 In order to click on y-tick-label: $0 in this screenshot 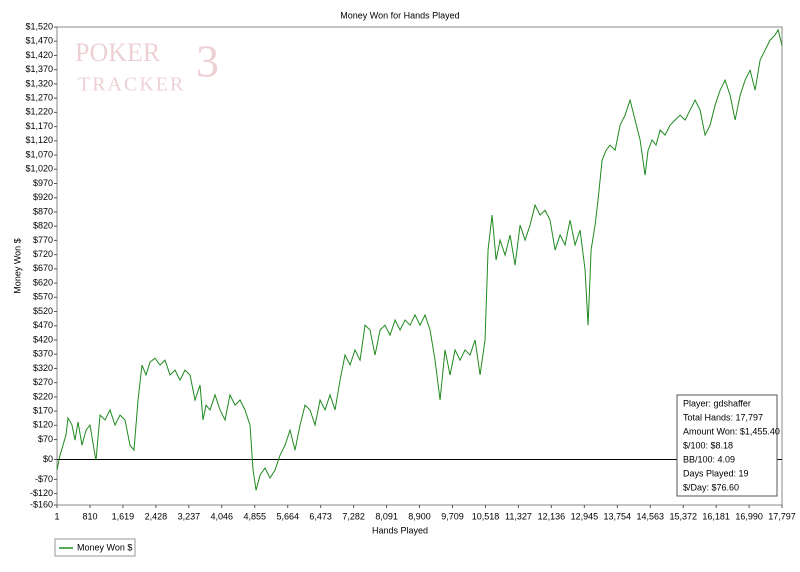, I will do `click(48, 459)`.